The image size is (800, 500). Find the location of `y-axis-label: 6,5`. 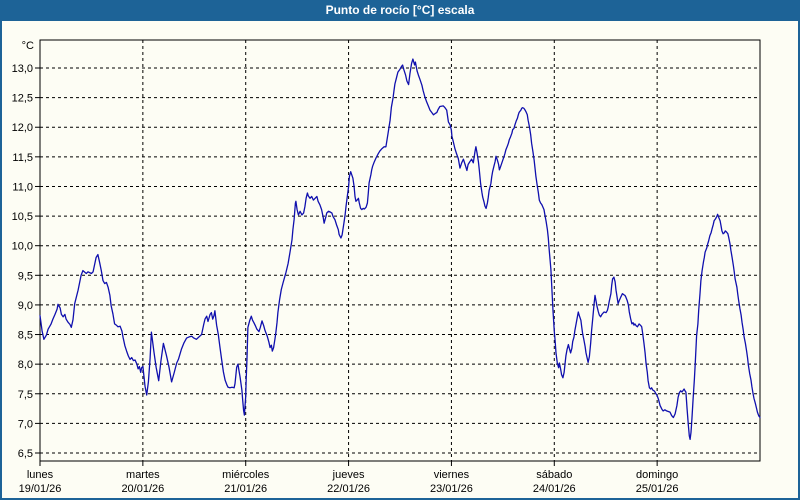

y-axis-label: 6,5 is located at coordinates (25, 454).